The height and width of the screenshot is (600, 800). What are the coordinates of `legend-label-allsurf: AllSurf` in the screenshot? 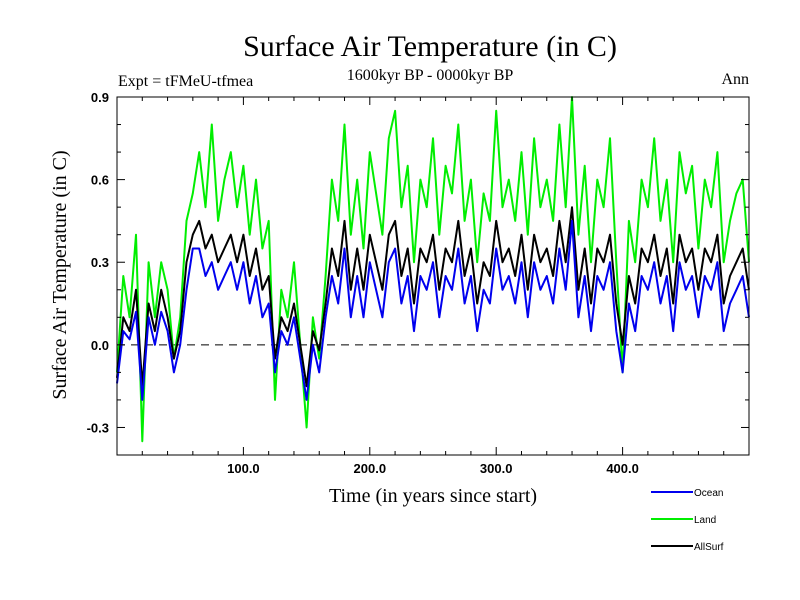 It's located at (709, 547).